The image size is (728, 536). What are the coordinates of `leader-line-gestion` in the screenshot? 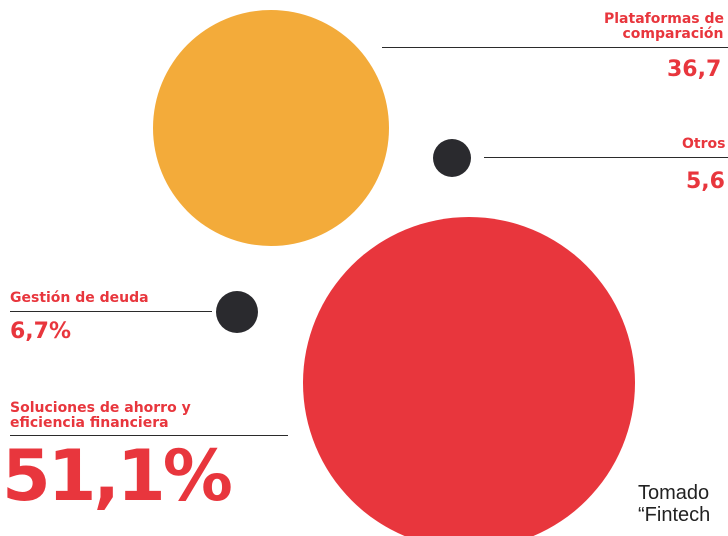 It's located at (111, 311).